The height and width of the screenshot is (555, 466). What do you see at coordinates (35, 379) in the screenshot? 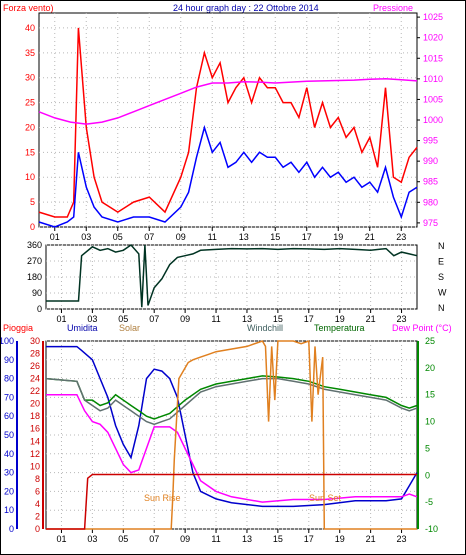
I see `rain-tick-label: 24` at bounding box center [35, 379].